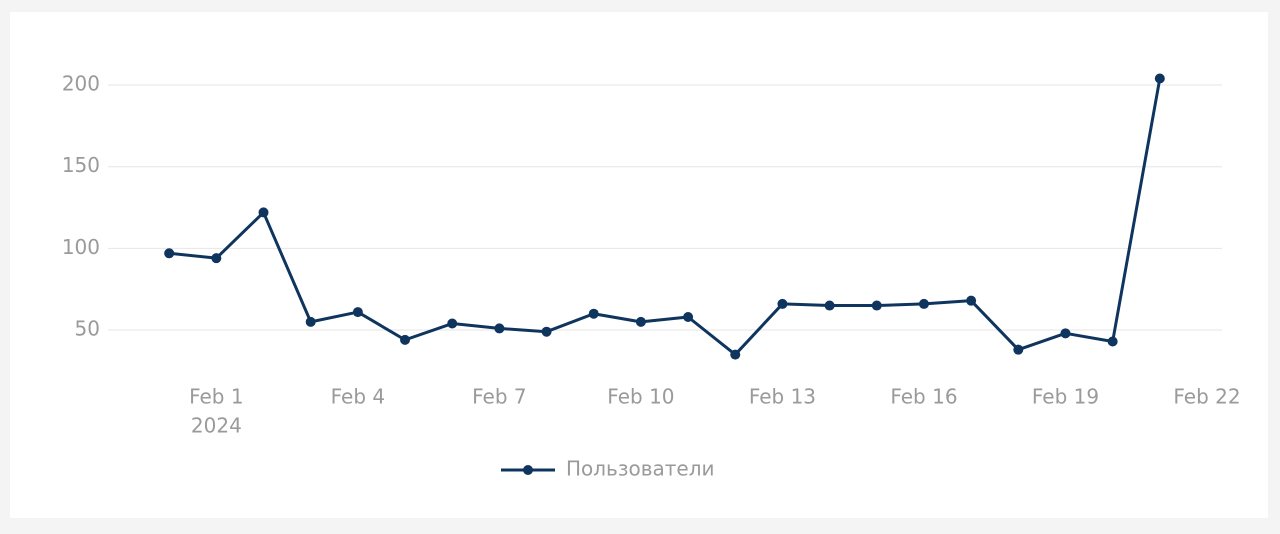 The width and height of the screenshot is (1280, 534). Describe the element at coordinates (782, 397) in the screenshot. I see `x-tick-label: Feb 13` at that location.